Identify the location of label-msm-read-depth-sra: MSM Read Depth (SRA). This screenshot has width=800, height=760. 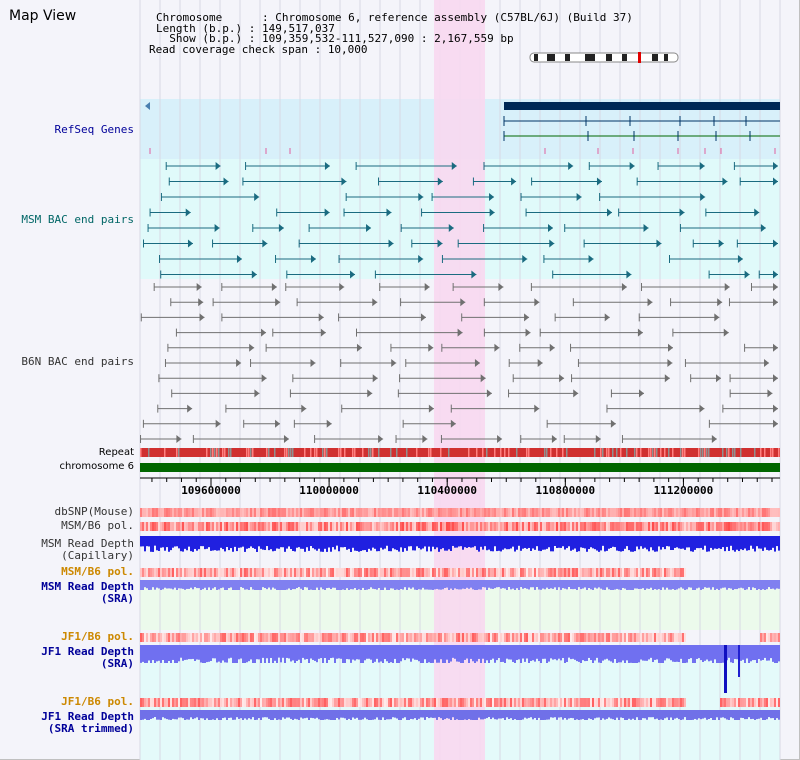
(87, 593).